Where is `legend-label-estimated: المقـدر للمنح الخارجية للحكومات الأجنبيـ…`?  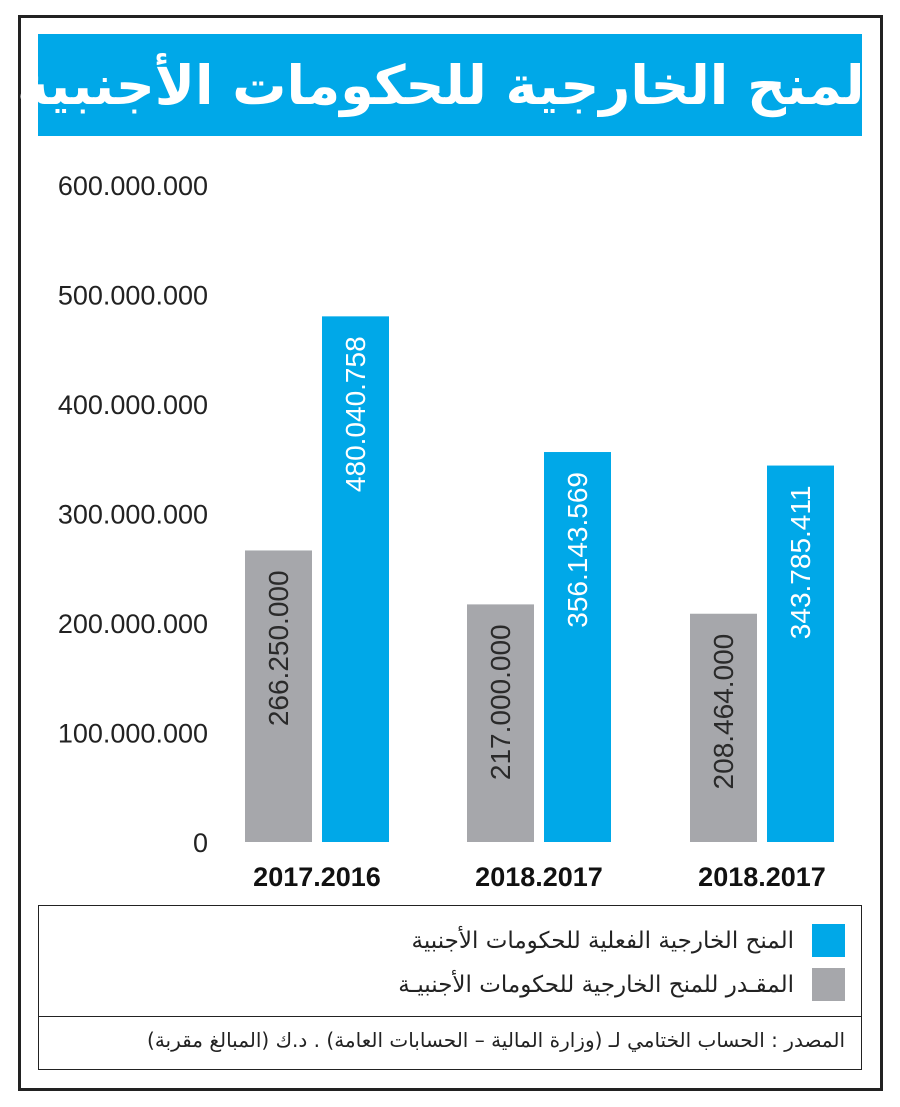
legend-label-estimated: المقـدر للمنح الخارجية للحكومات الأجنبيـ… is located at coordinates (596, 984).